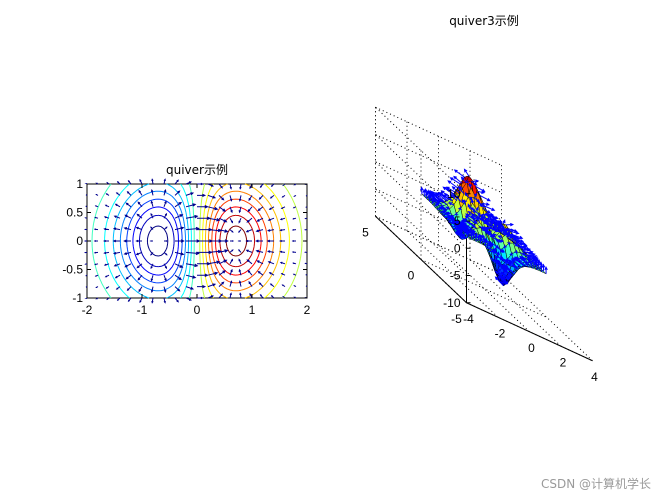 The image size is (659, 500). Describe the element at coordinates (563, 362) in the screenshot. I see `x-tick-label: 2` at that location.